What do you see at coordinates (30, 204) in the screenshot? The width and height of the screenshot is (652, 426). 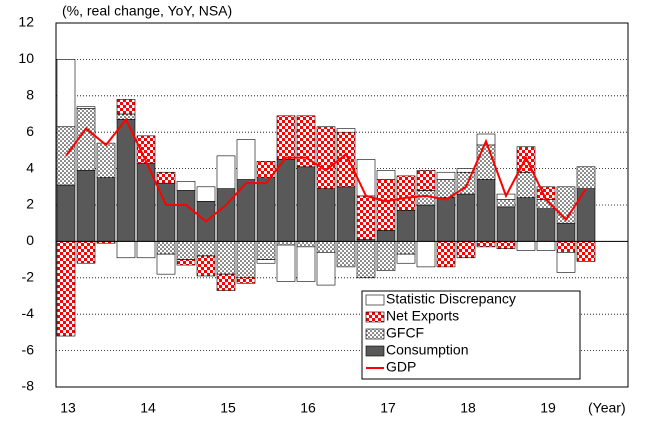 I see `y-tick-label: 2` at bounding box center [30, 204].